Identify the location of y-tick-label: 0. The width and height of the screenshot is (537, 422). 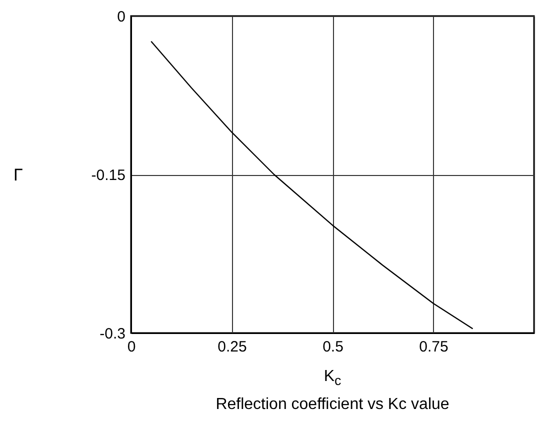
(121, 17).